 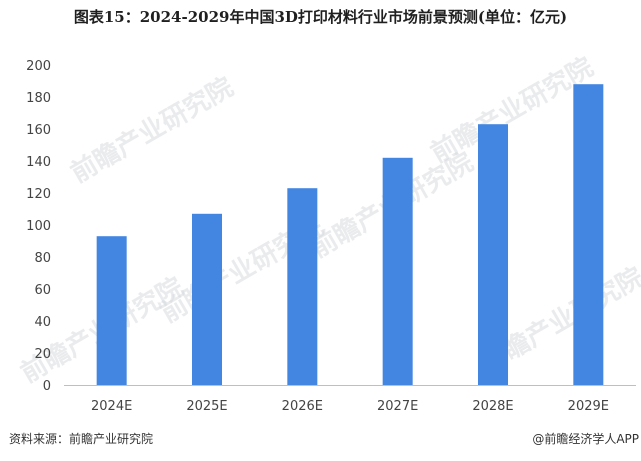 I want to click on y-tick-label: 80, so click(x=42, y=258).